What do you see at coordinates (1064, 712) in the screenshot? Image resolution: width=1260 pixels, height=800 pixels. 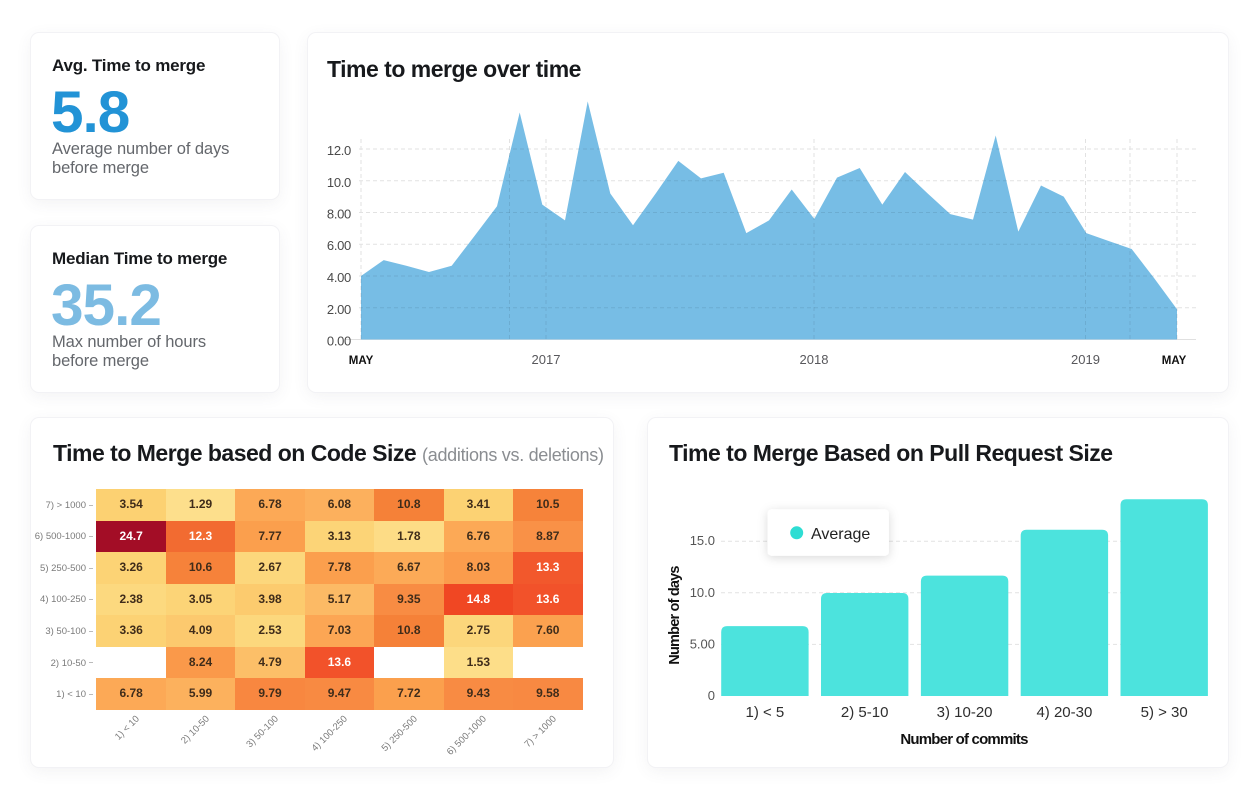 I see `svg-text: 4) 20-30` at bounding box center [1064, 712].